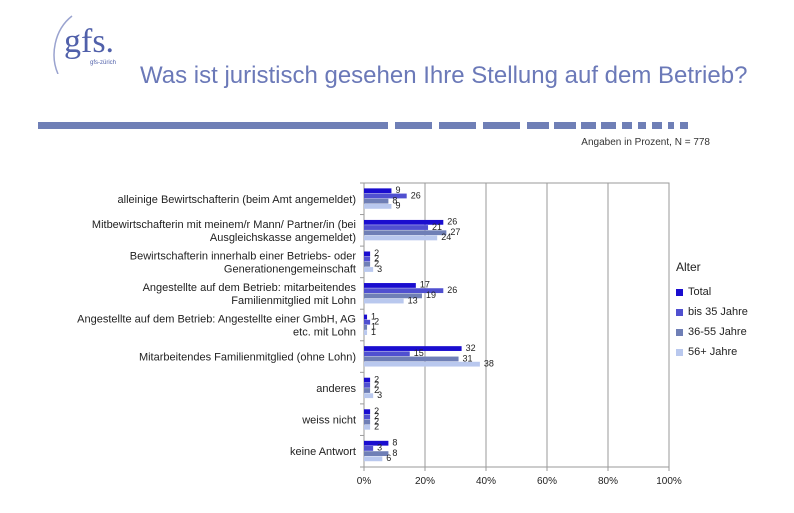 Image resolution: width=794 pixels, height=513 pixels. What do you see at coordinates (328, 421) in the screenshot?
I see `category-label: weiss nicht` at bounding box center [328, 421].